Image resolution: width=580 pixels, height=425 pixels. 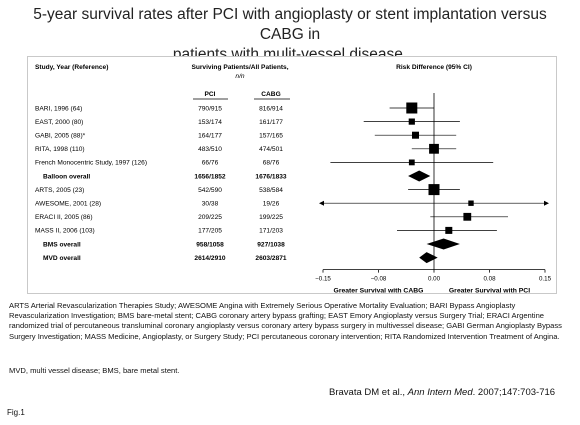 I want to click on row-label: BMS overall, so click(x=62, y=244).